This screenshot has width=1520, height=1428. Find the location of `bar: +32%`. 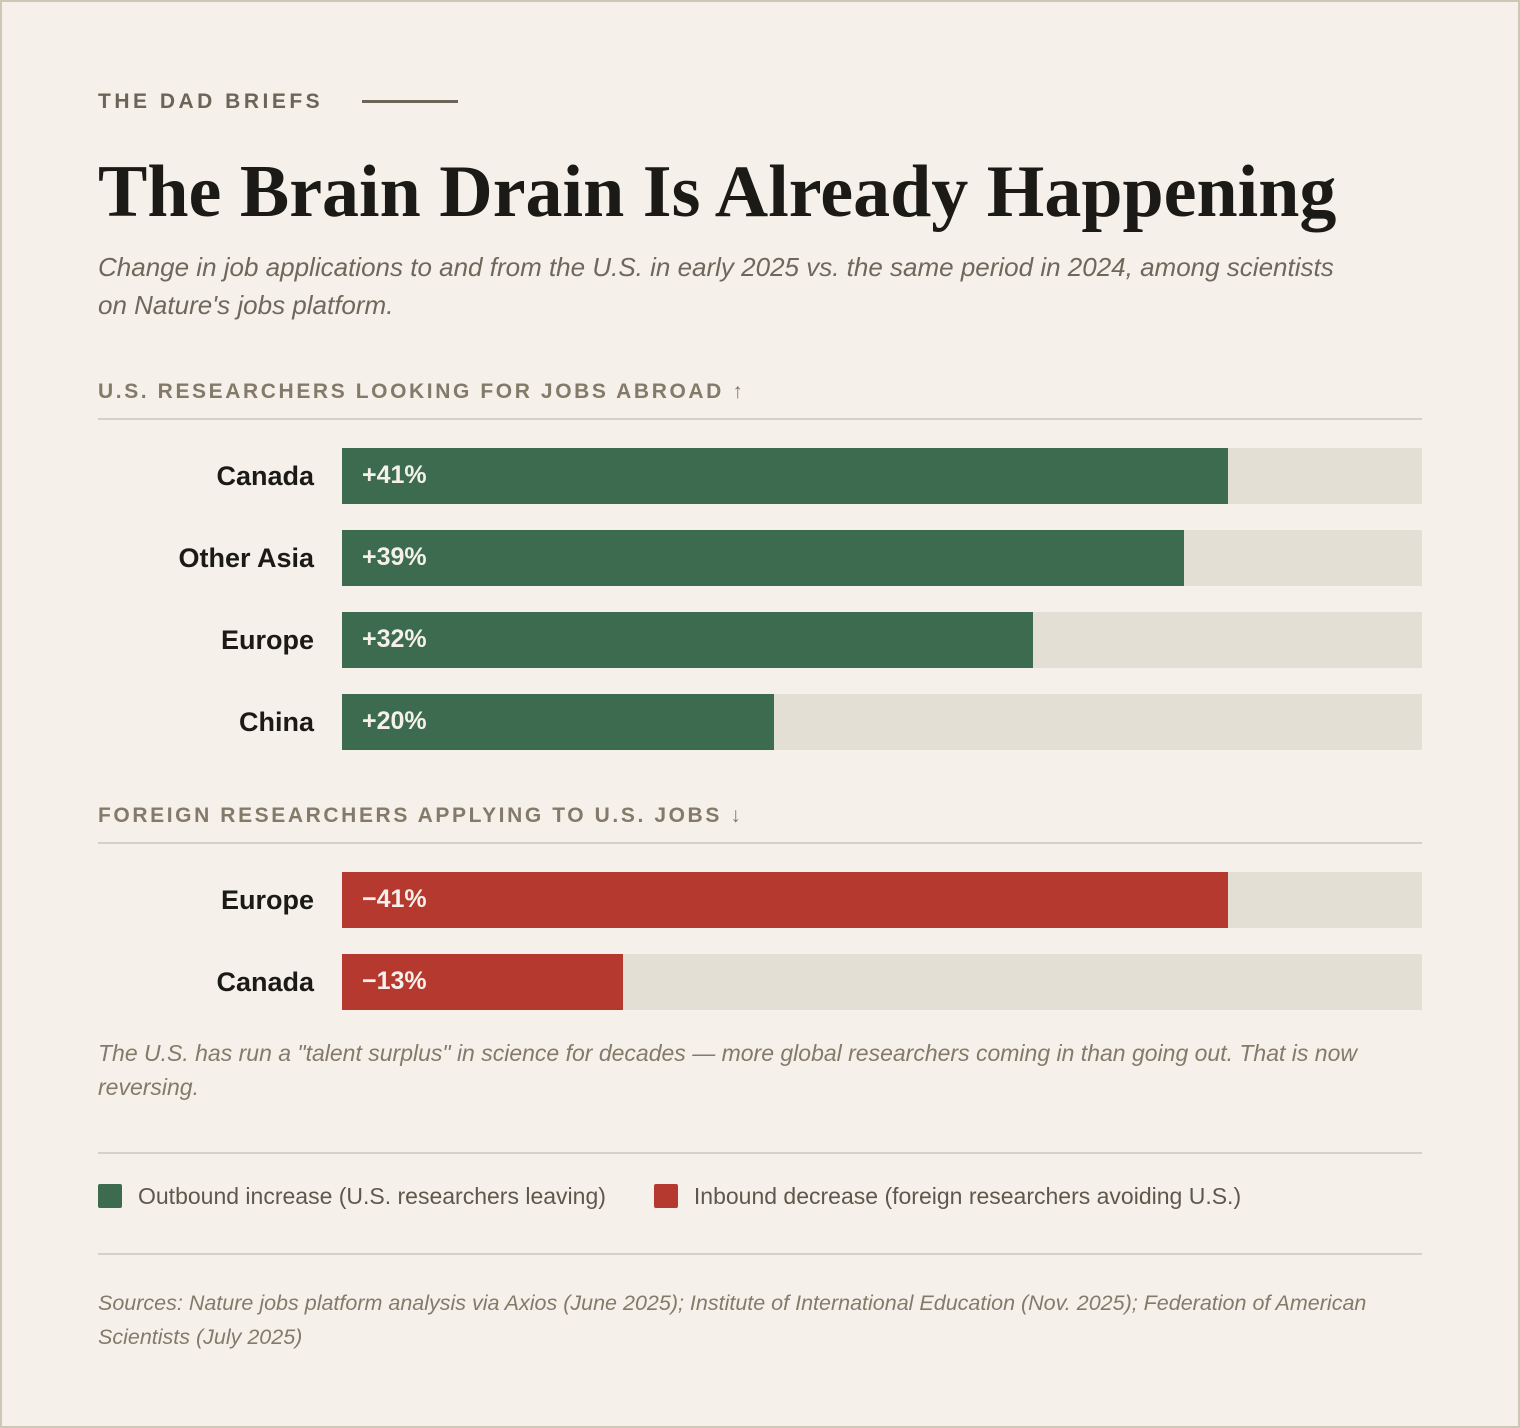

bar: +32% is located at coordinates (688, 640).